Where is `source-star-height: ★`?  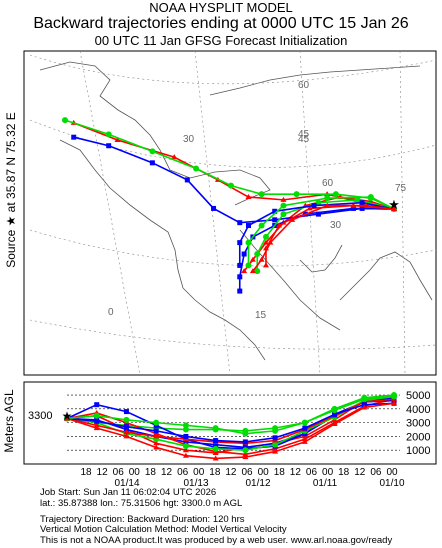
source-star-height: ★ is located at coordinates (67, 416).